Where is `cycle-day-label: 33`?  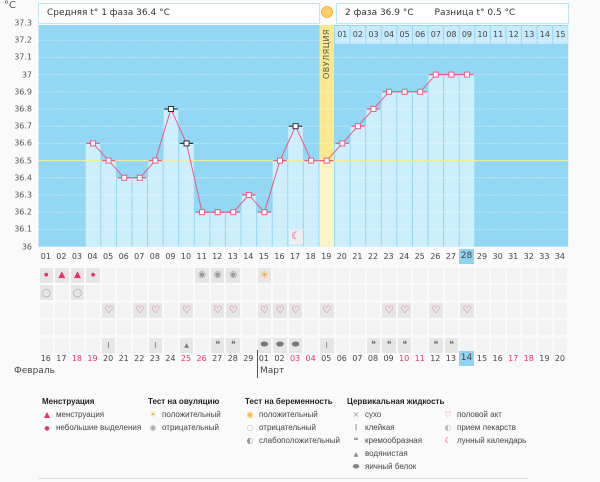
cycle-day-label: 33 is located at coordinates (544, 256).